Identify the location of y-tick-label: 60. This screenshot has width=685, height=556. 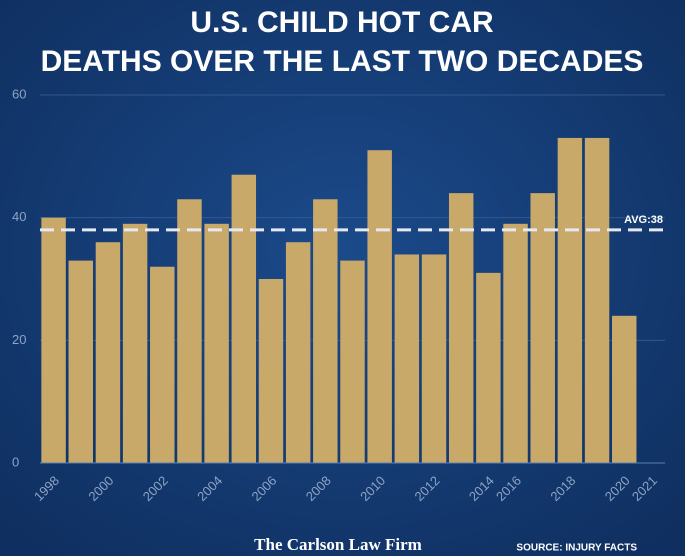
(19, 93).